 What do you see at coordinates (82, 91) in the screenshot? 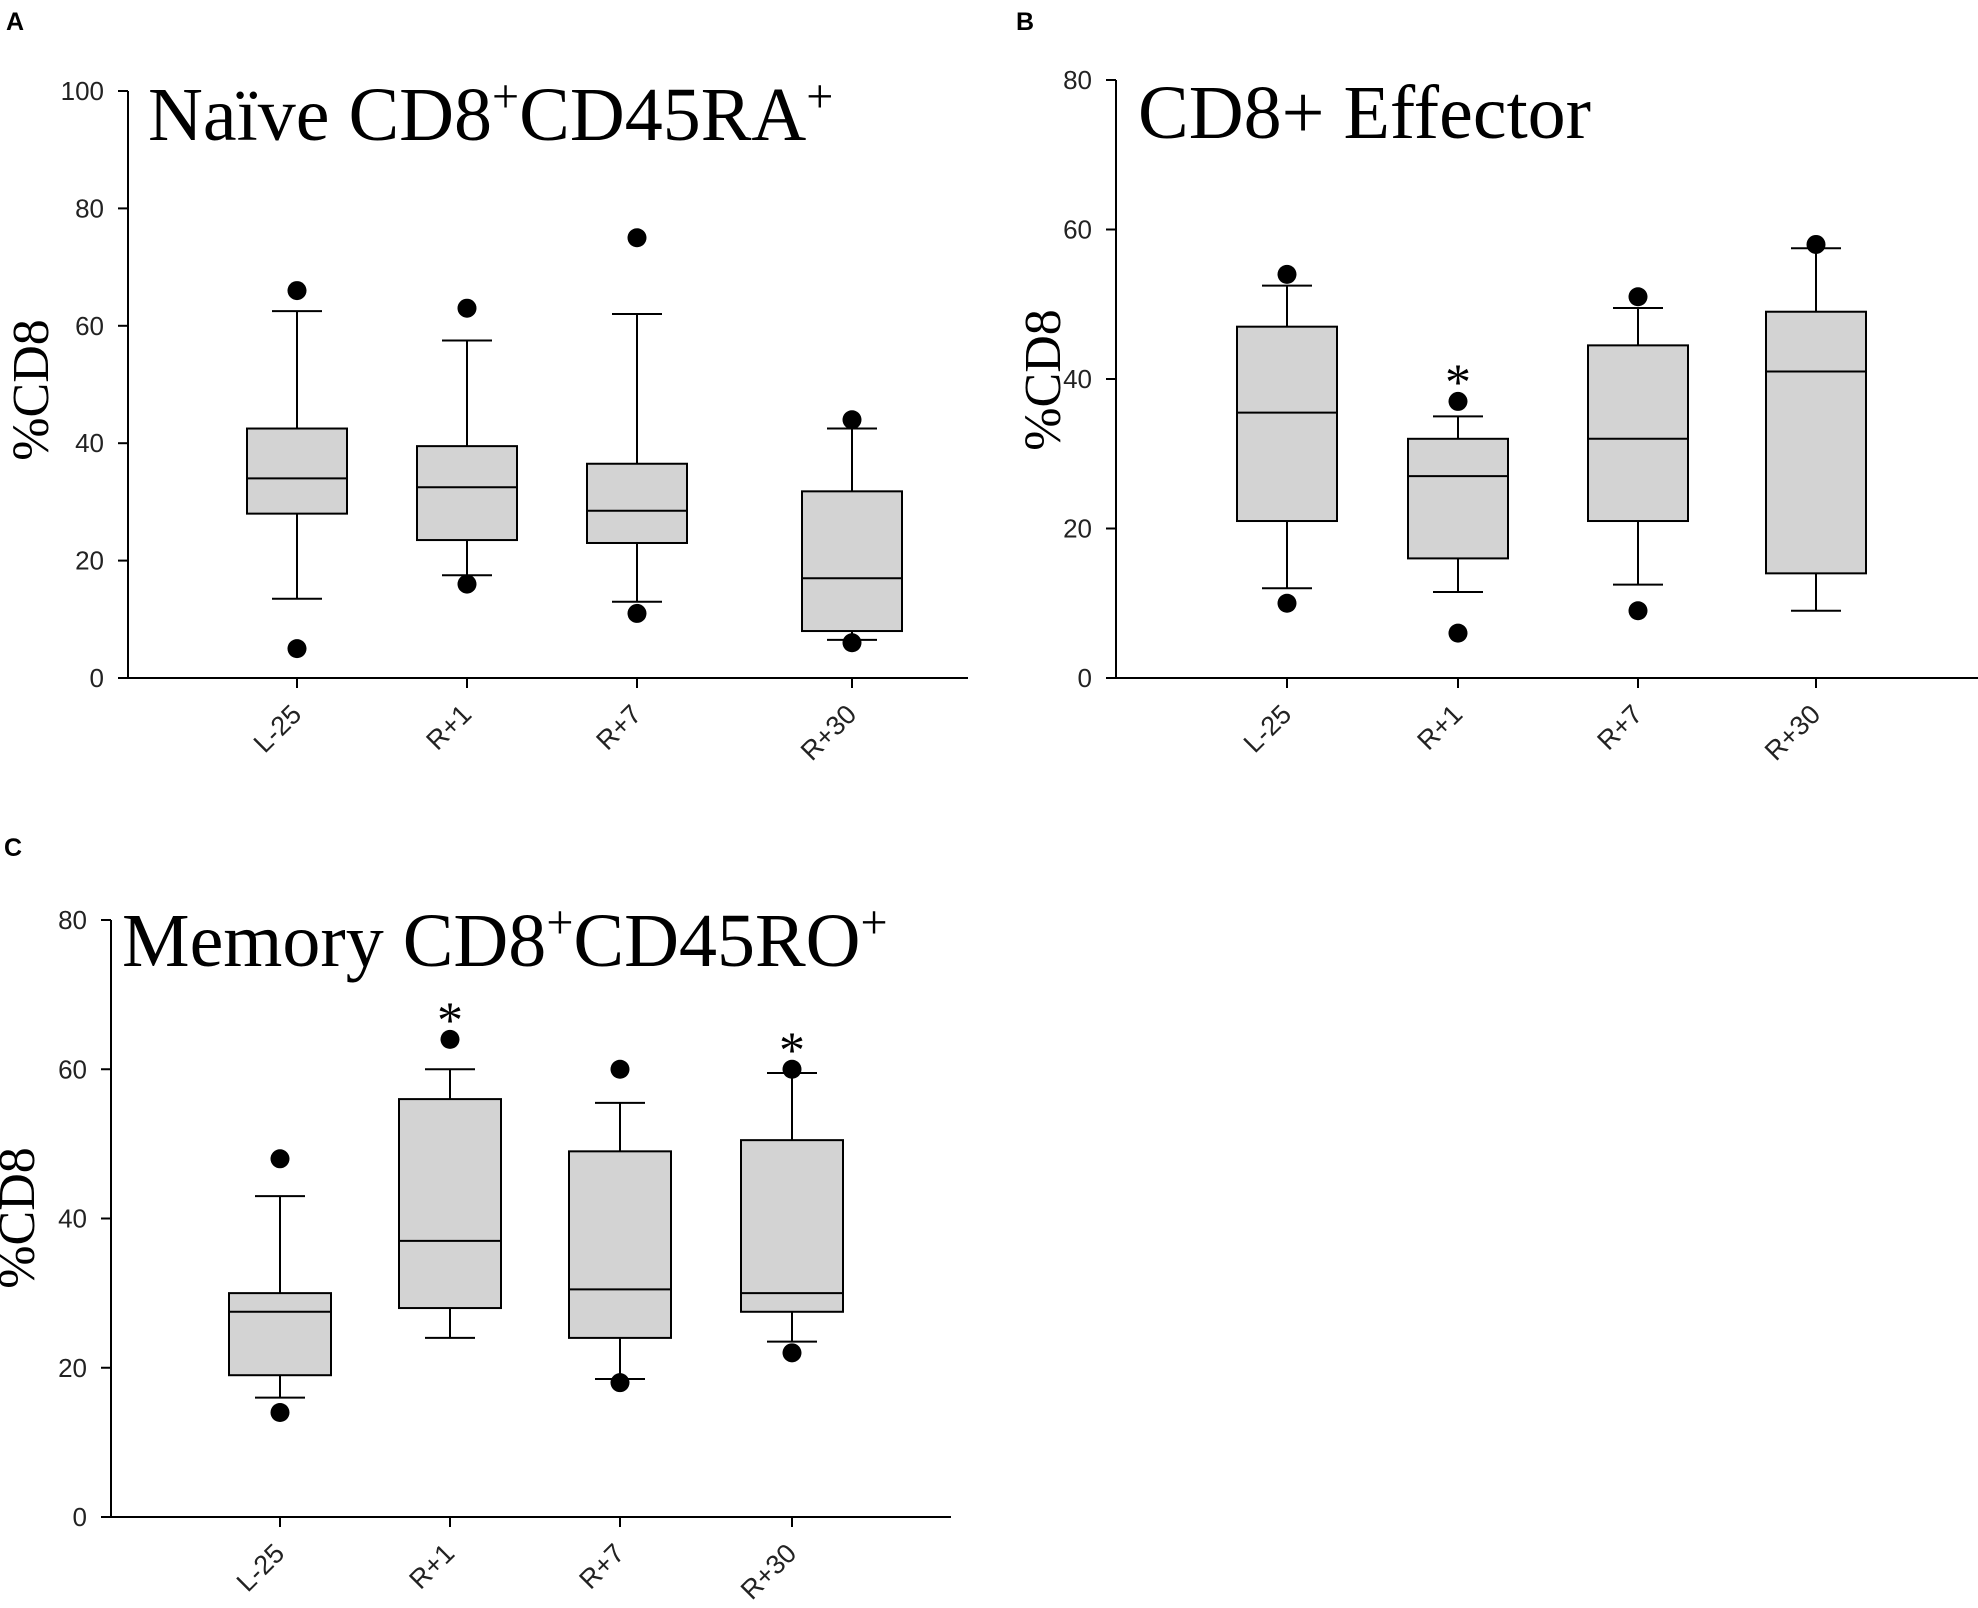
I see `y-tick-label: 100` at bounding box center [82, 91].